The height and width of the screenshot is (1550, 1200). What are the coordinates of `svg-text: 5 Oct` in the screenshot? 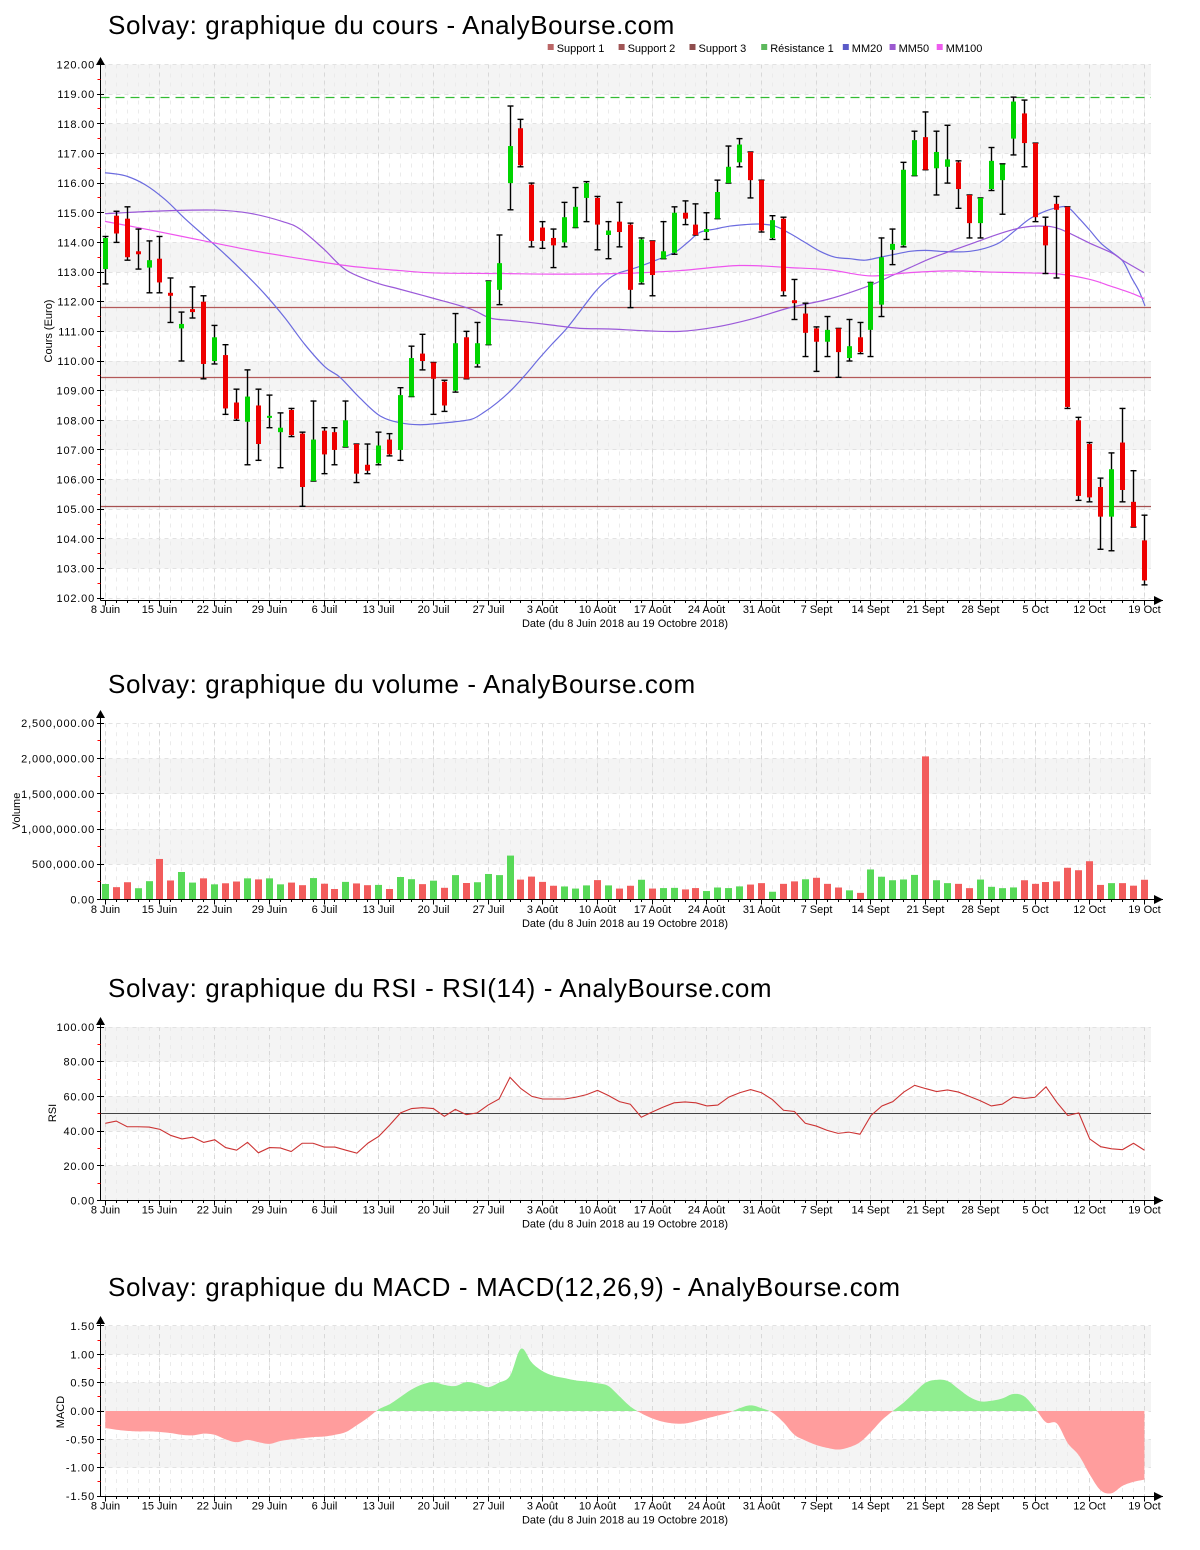 It's located at (1035, 610).